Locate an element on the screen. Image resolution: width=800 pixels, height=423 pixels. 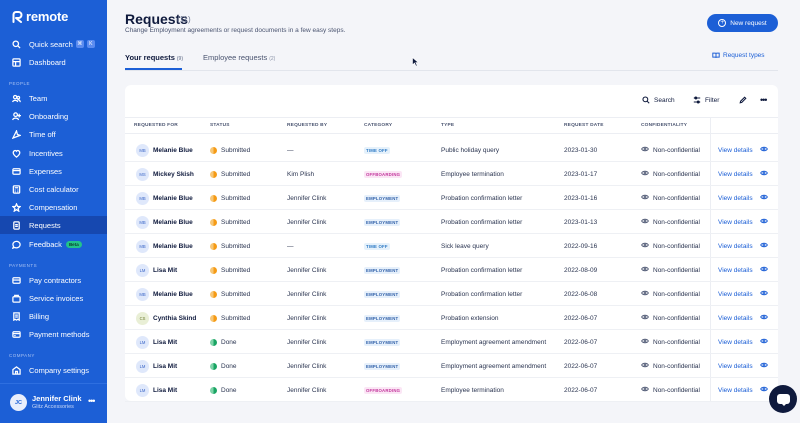
tab-count: (9) is located at coordinates (179, 59).